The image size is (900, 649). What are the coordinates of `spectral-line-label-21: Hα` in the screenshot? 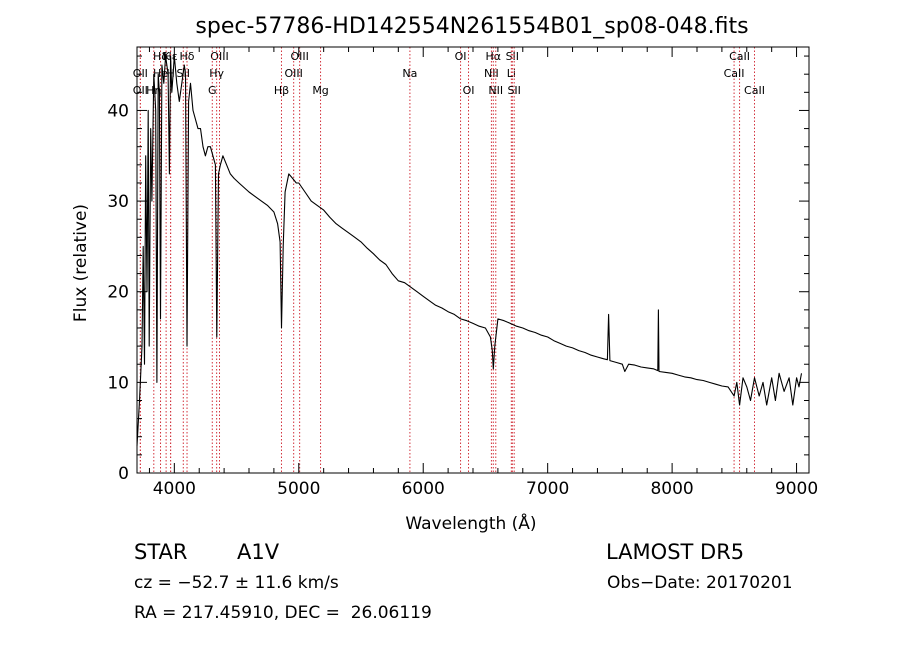 It's located at (494, 56).